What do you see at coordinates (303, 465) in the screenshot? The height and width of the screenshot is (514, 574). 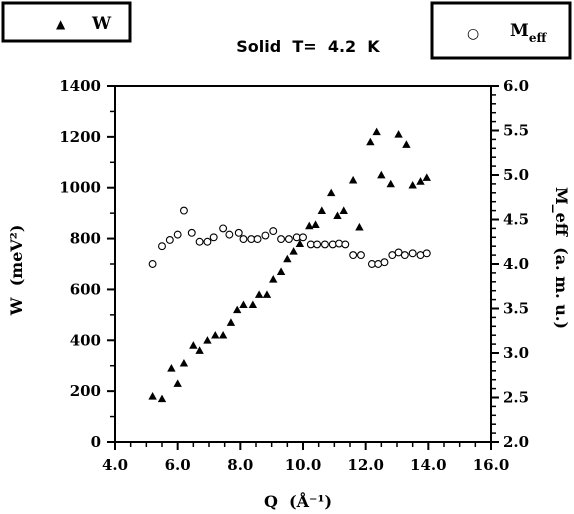 I see `x-tick-label: 10.0` at bounding box center [303, 465].